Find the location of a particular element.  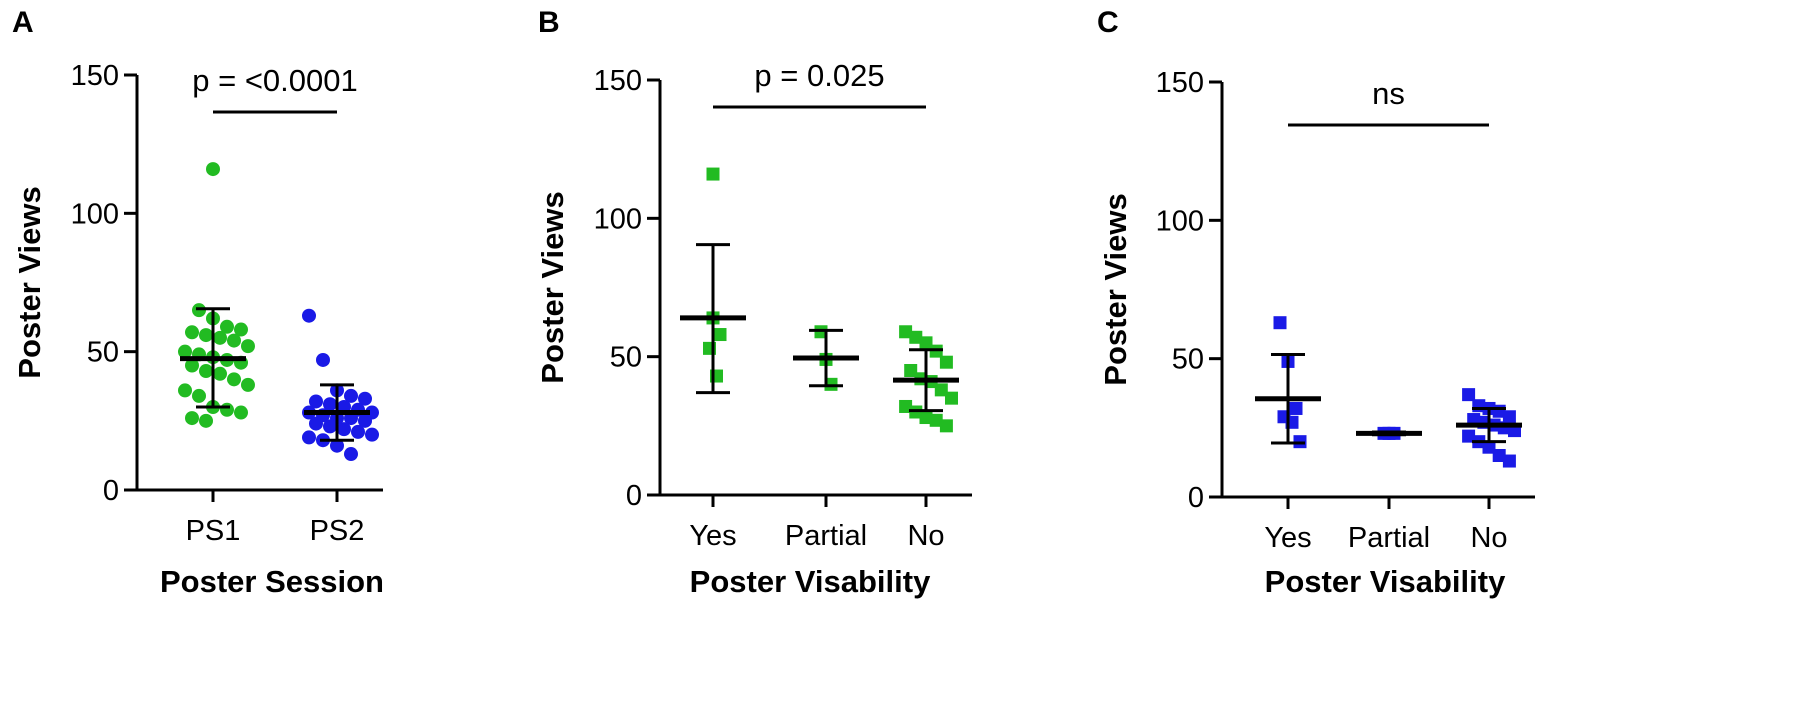

significance-label: p = <0.0001 is located at coordinates (275, 80).